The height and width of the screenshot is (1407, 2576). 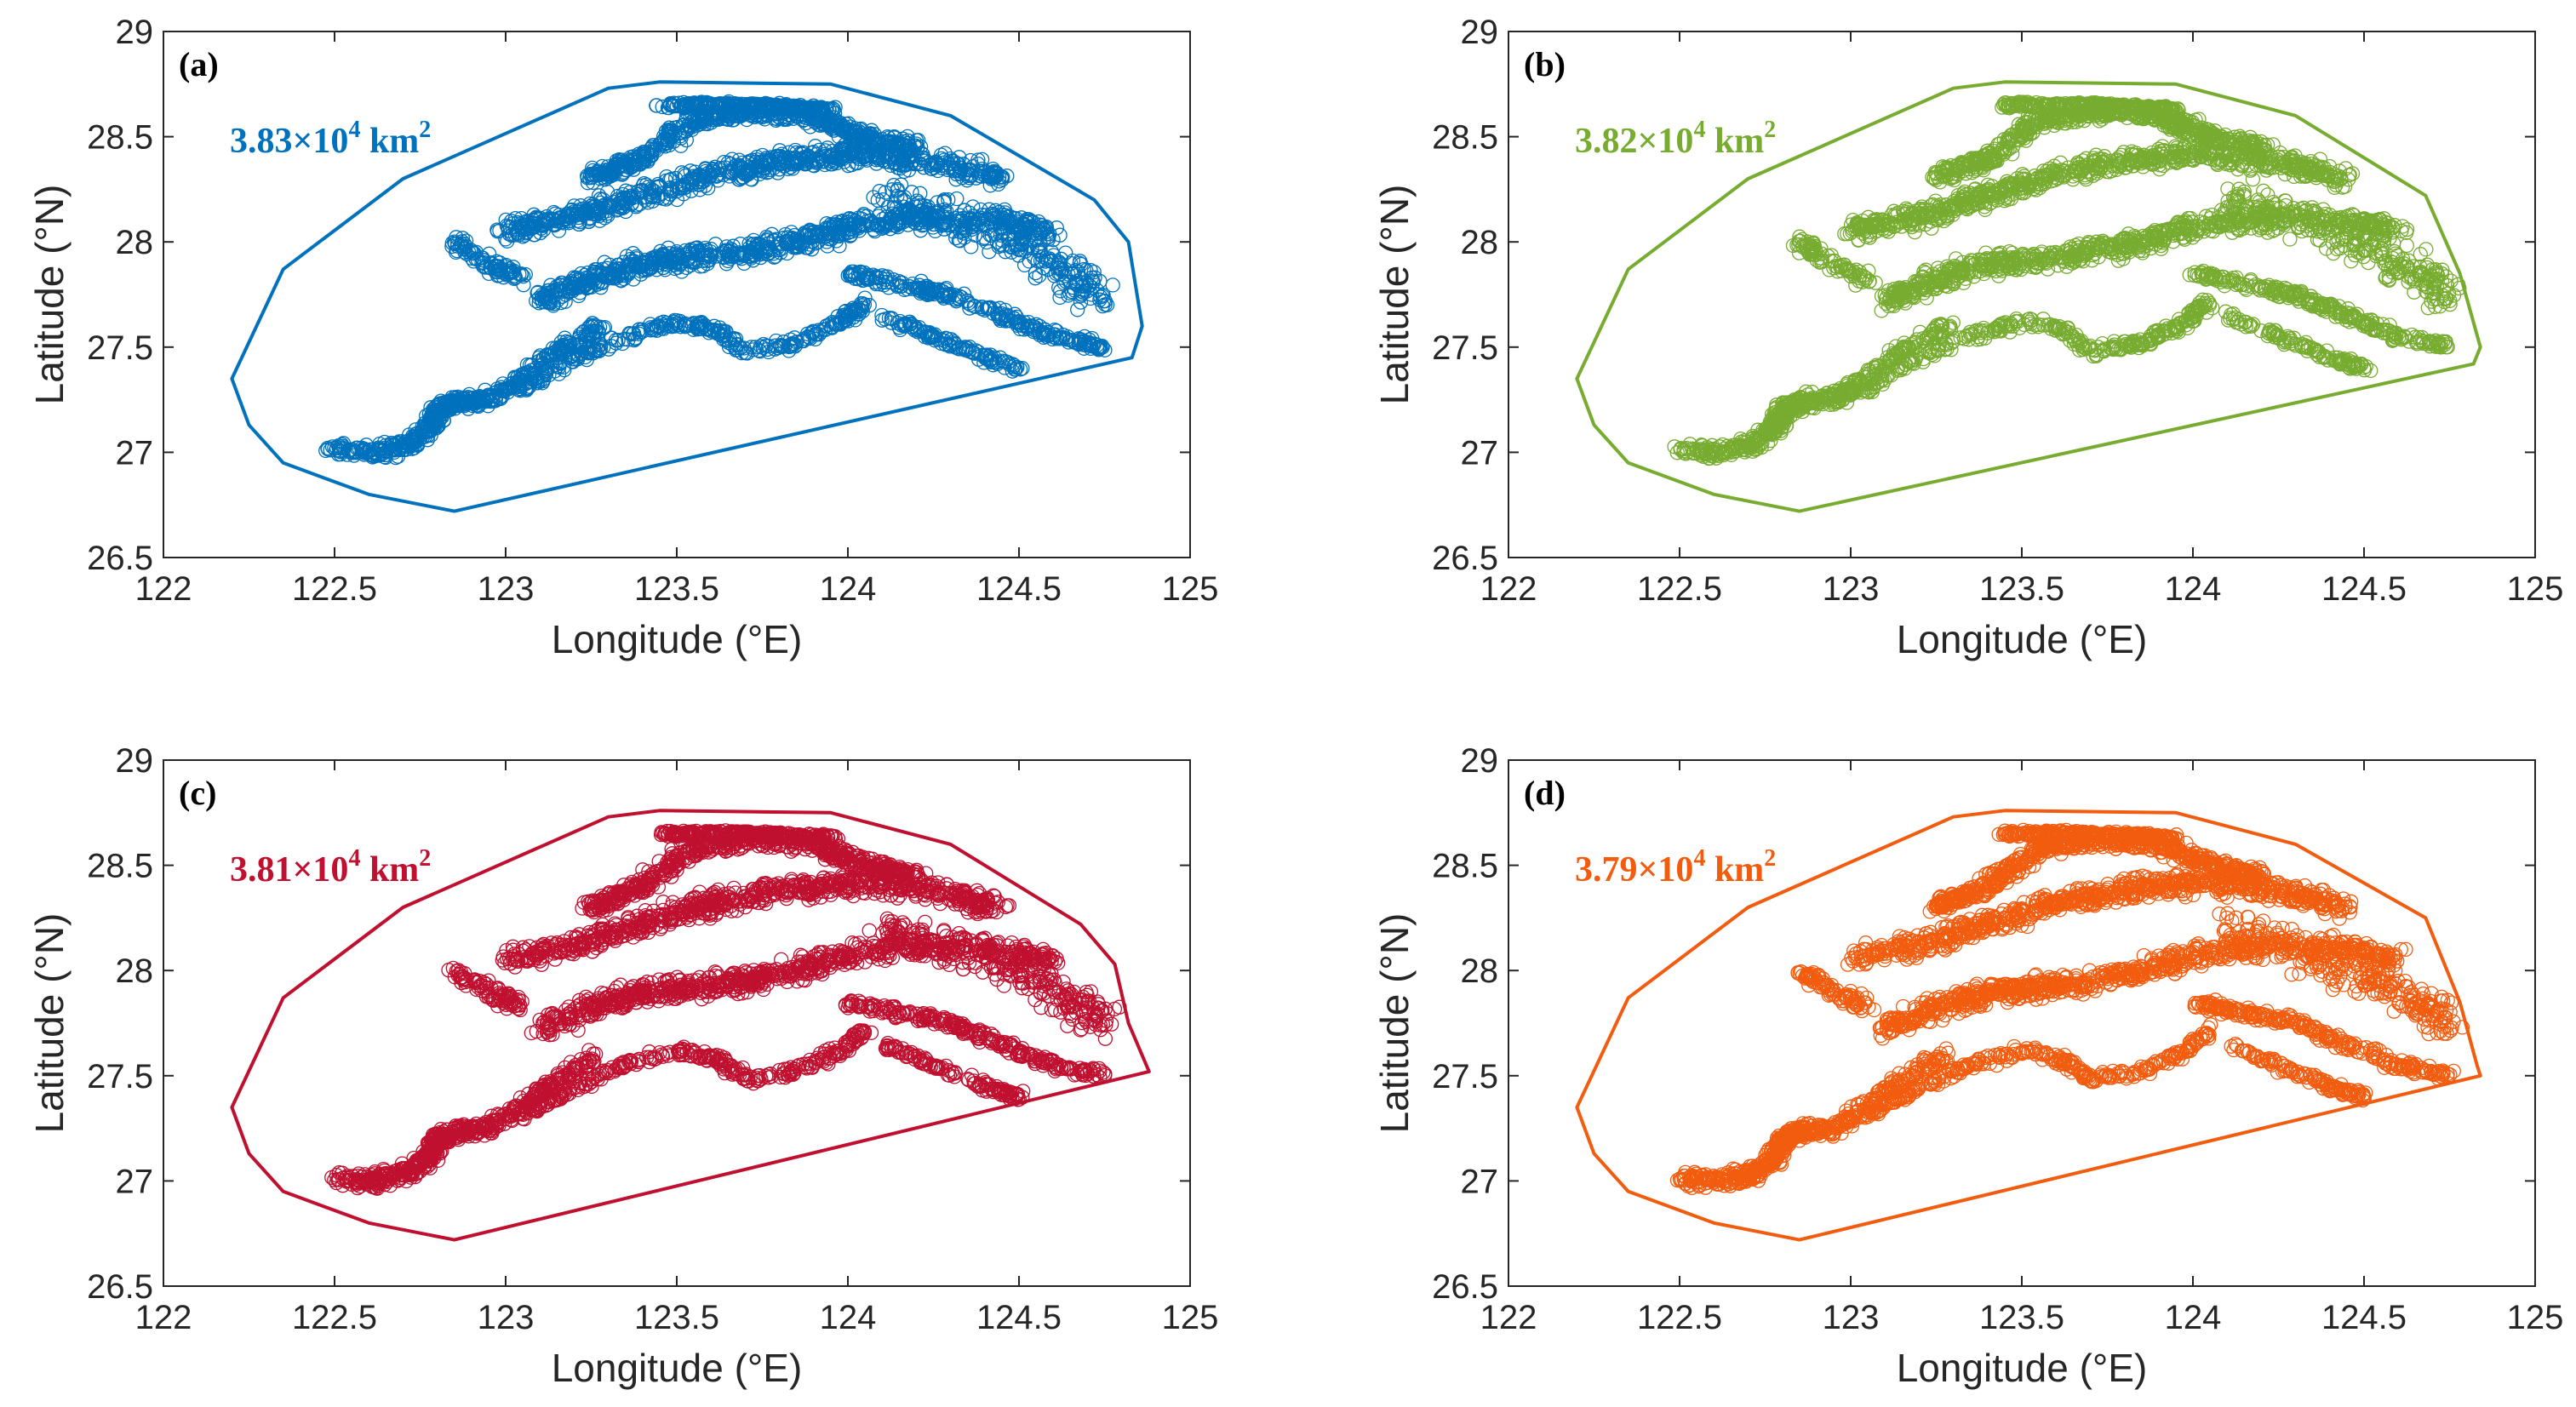 I want to click on y-tick-label: 26.5, so click(x=1465, y=558).